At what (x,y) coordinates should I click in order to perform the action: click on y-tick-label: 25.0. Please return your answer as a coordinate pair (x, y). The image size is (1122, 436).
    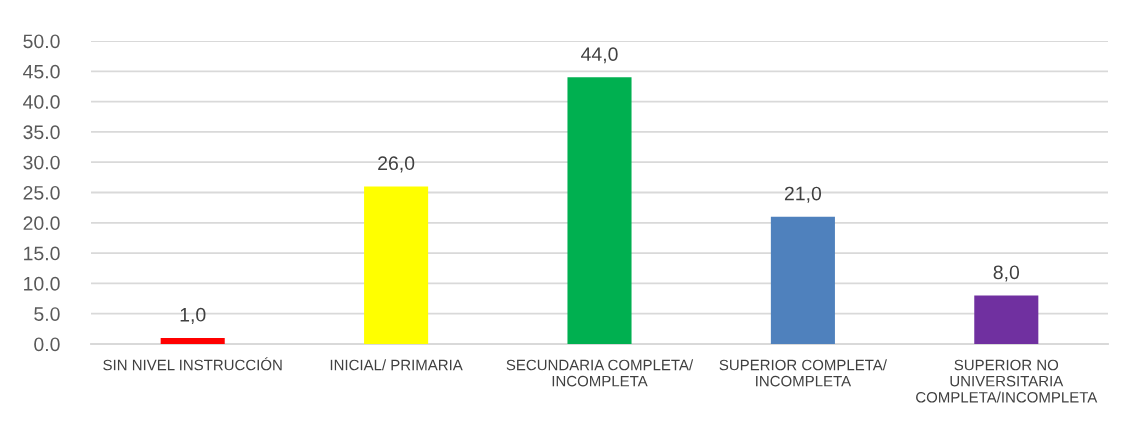
    Looking at the image, I should click on (41, 192).